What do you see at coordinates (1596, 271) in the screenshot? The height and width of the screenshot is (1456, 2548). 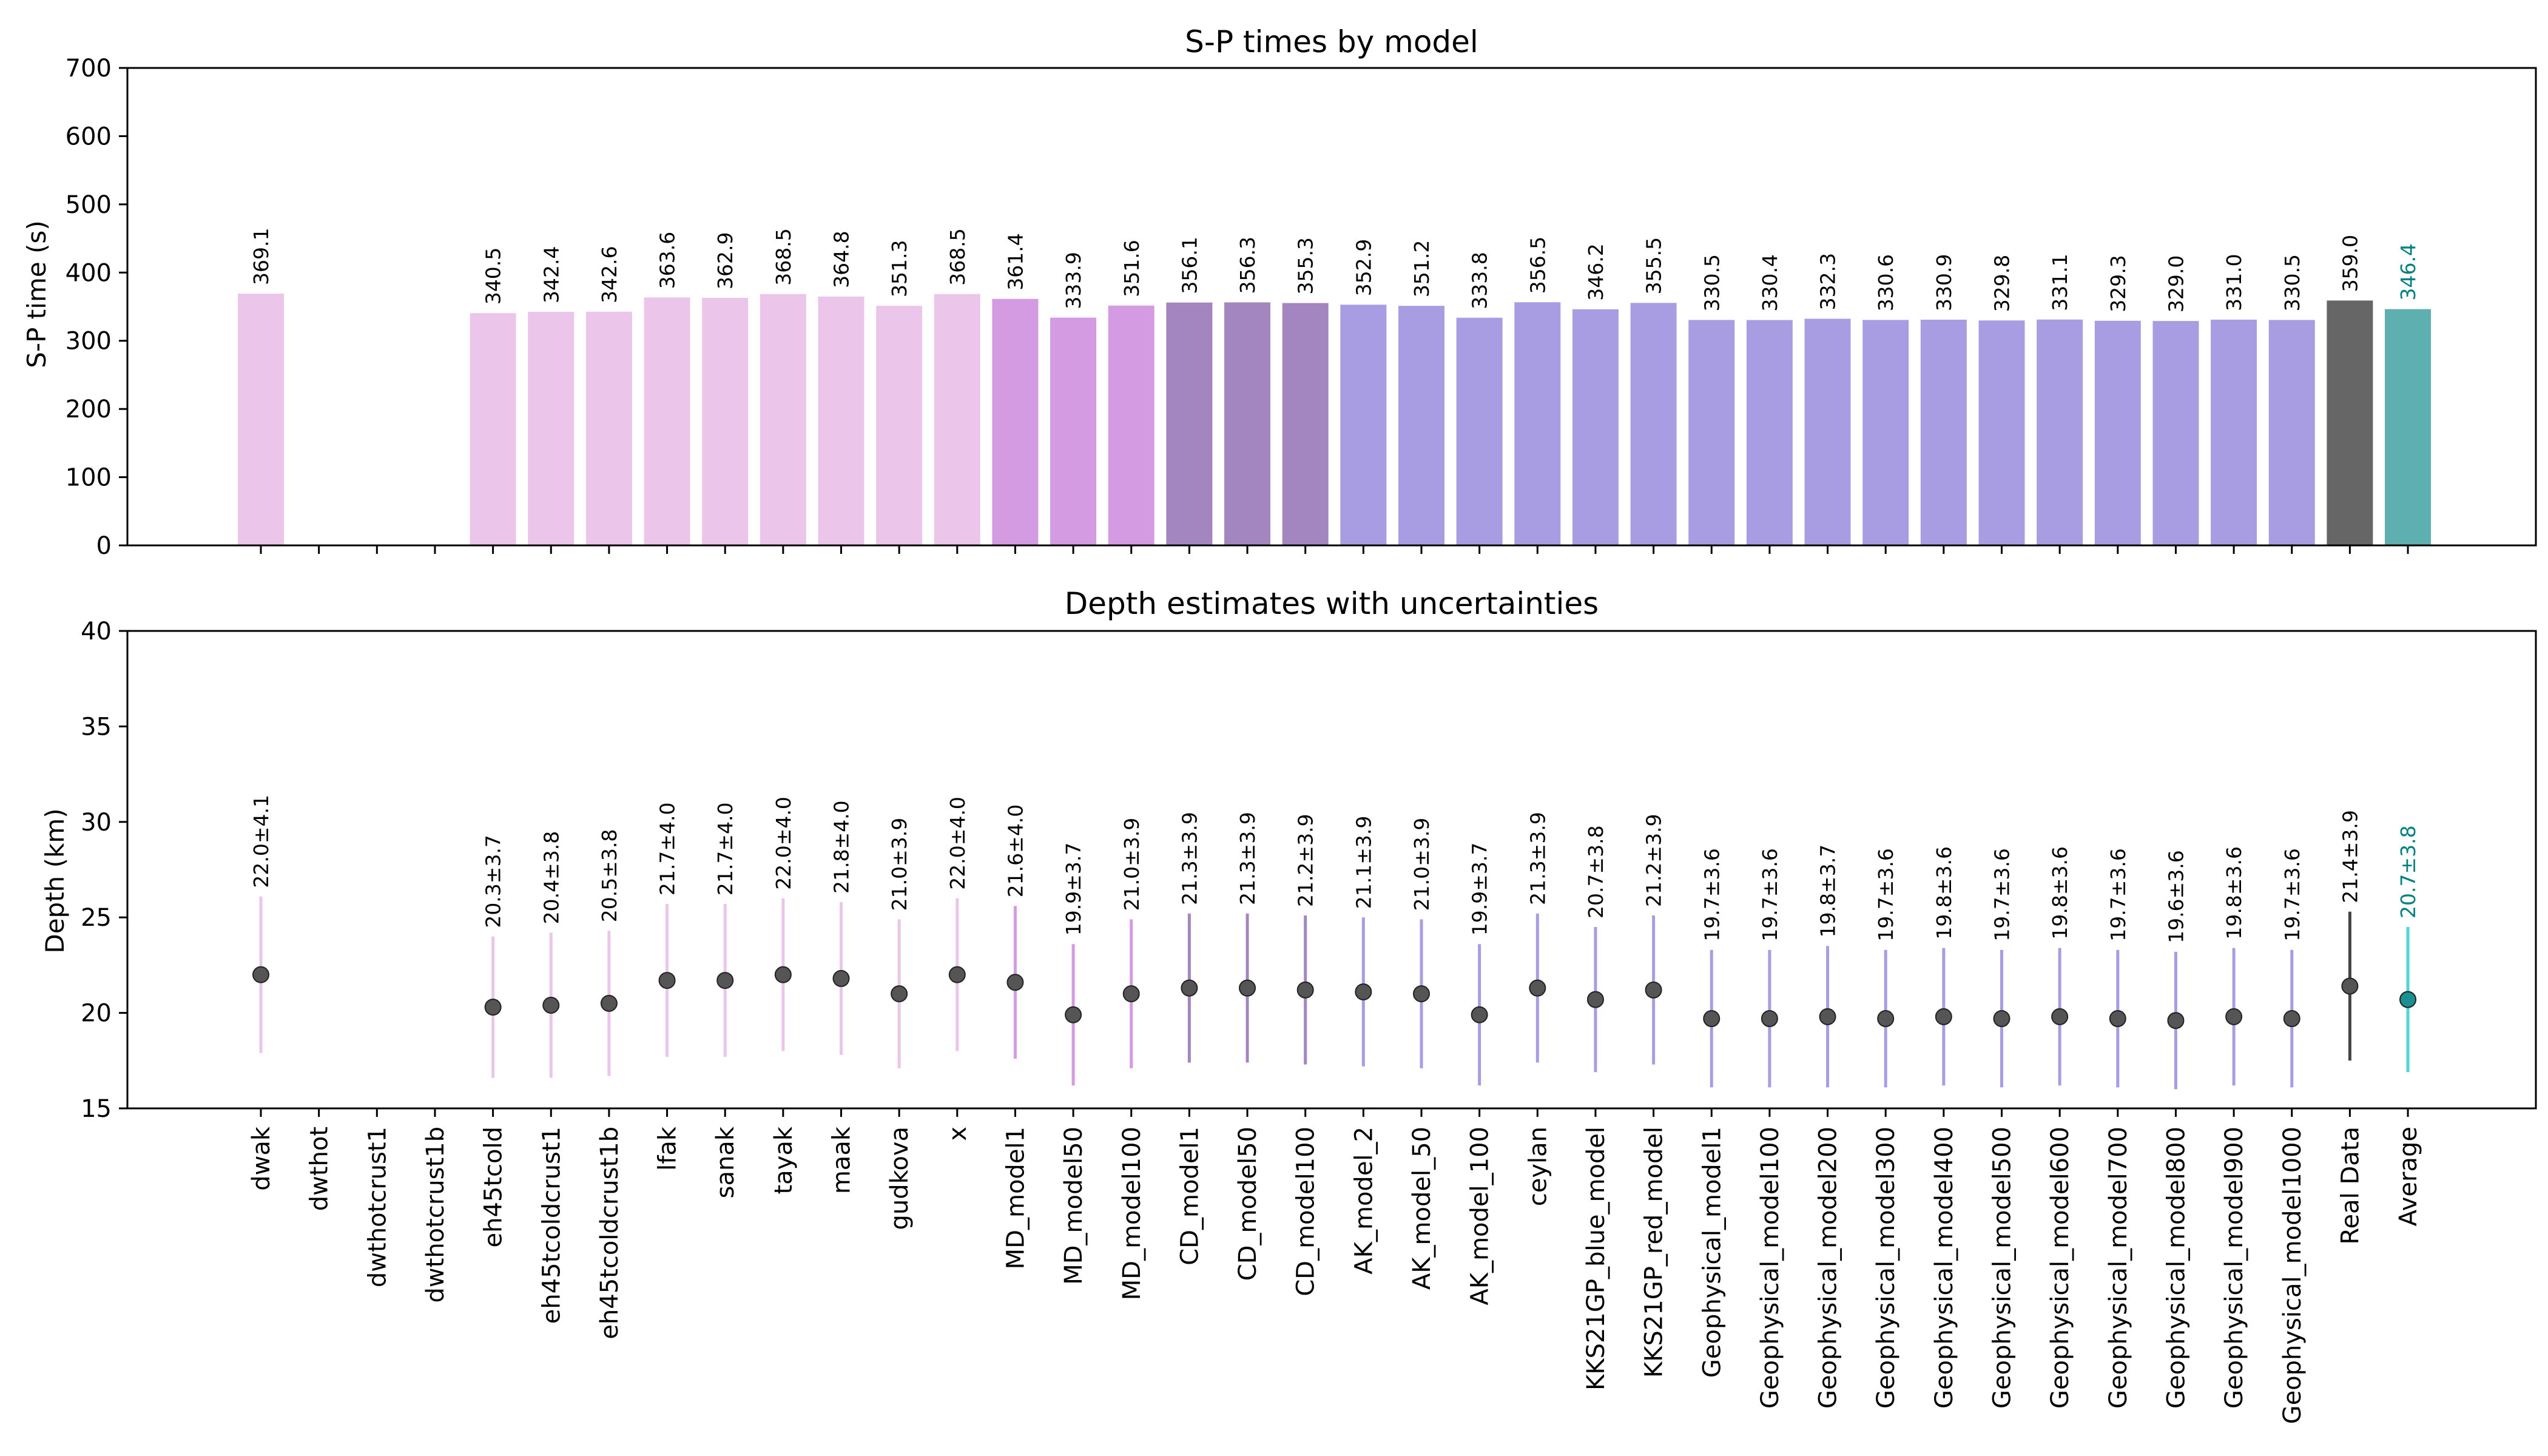 I see `sp-bar-value-label: 346.2` at bounding box center [1596, 271].